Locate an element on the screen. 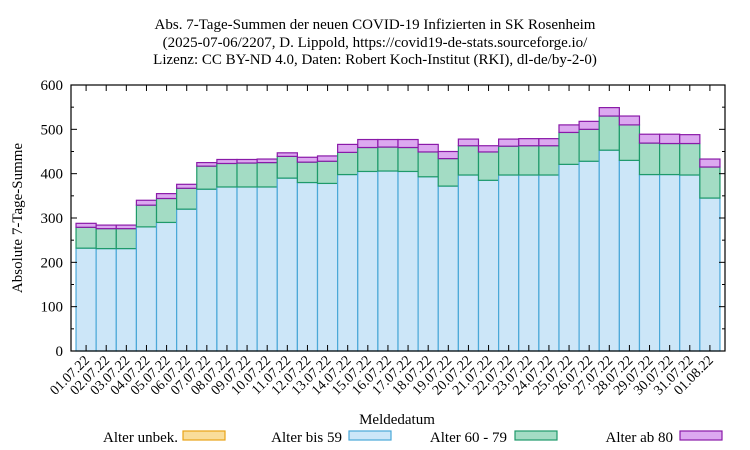  bar-segment-1-30.07.22 is located at coordinates (669, 262).